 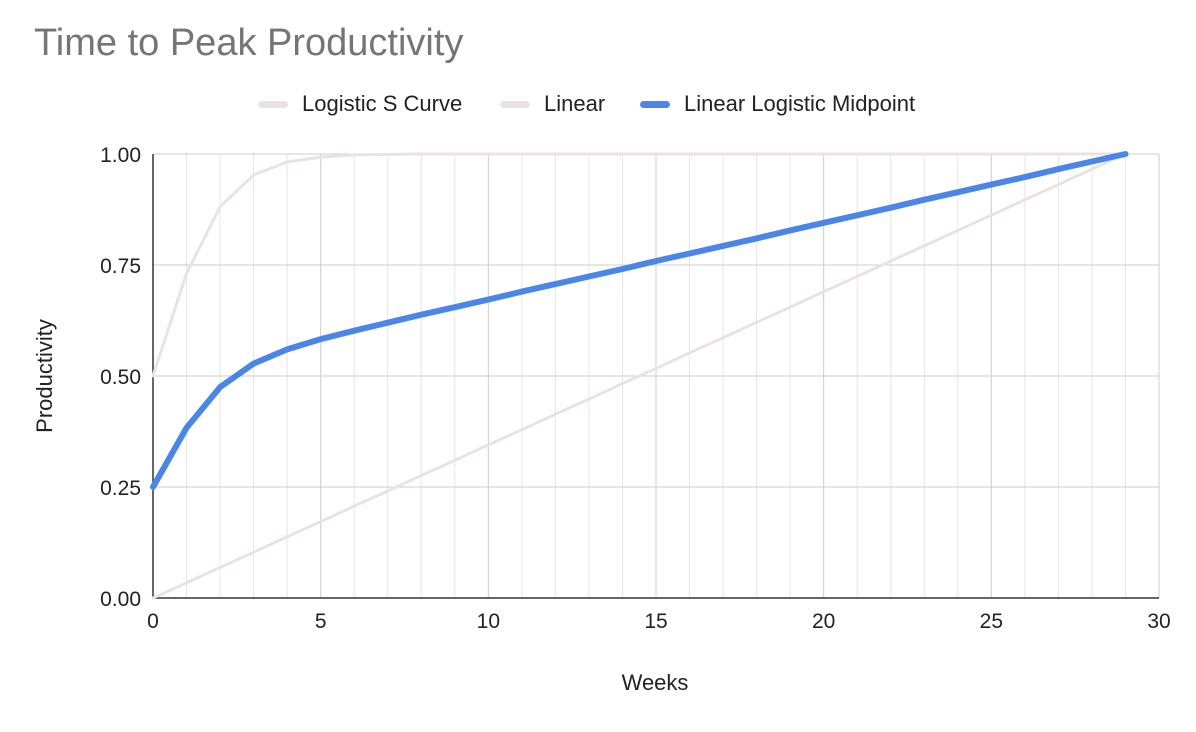 What do you see at coordinates (823, 621) in the screenshot?
I see `x-tick-label: 20` at bounding box center [823, 621].